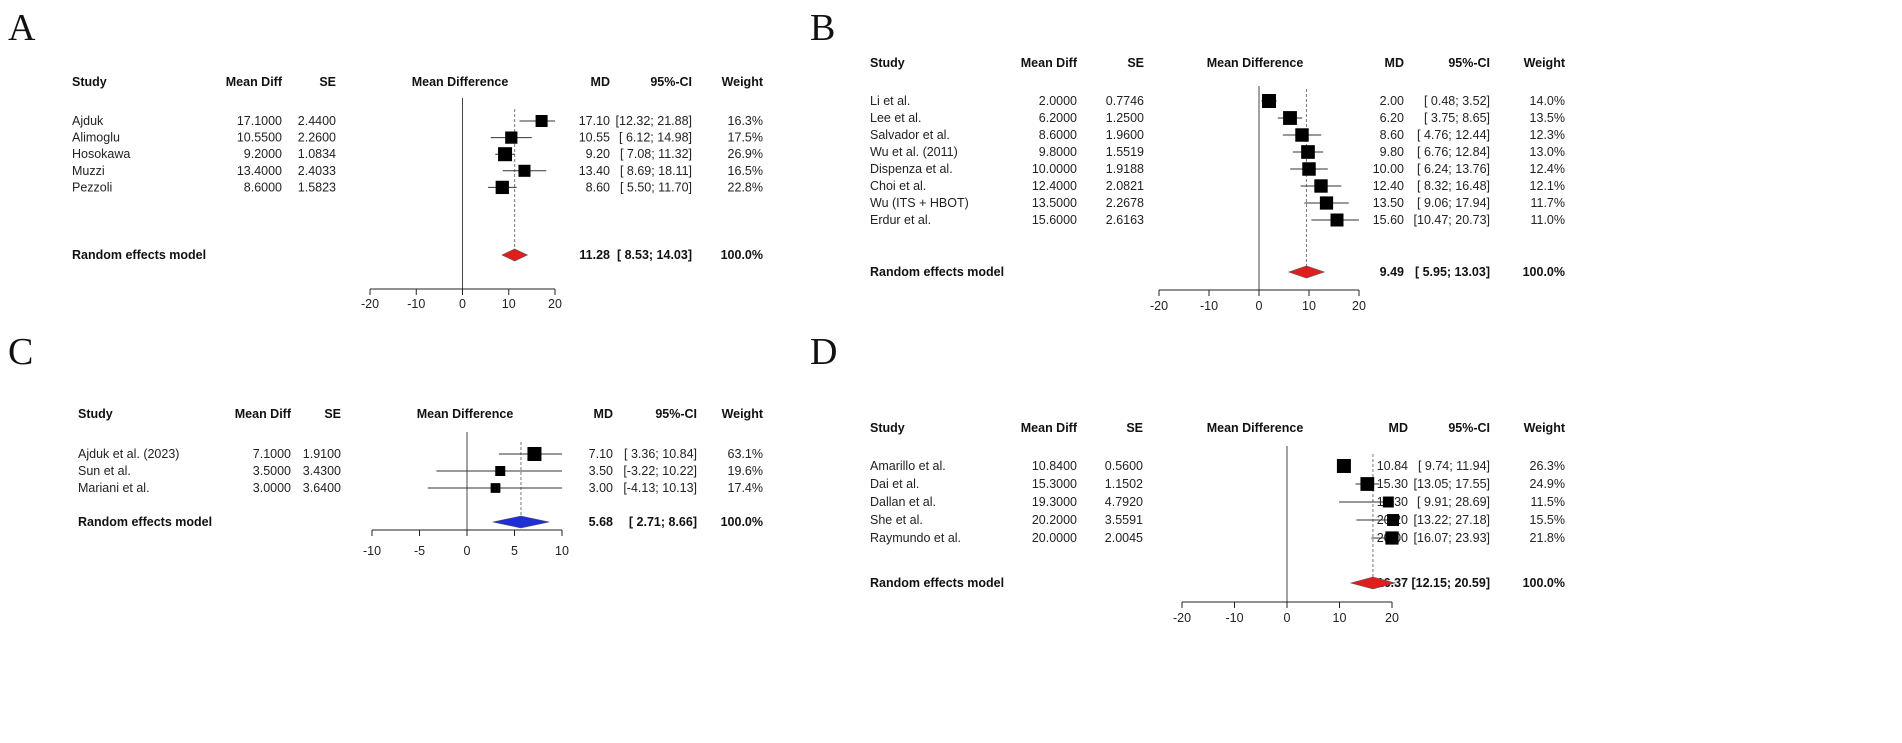 This screenshot has width=1902, height=743. Describe the element at coordinates (660, 471) in the screenshot. I see `study-ci: [-3.22; 10.22]` at that location.